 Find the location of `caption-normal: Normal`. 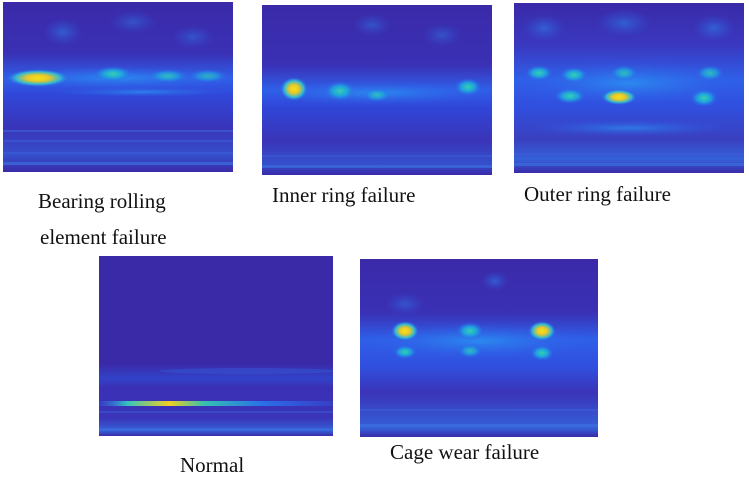

caption-normal: Normal is located at coordinates (212, 465).